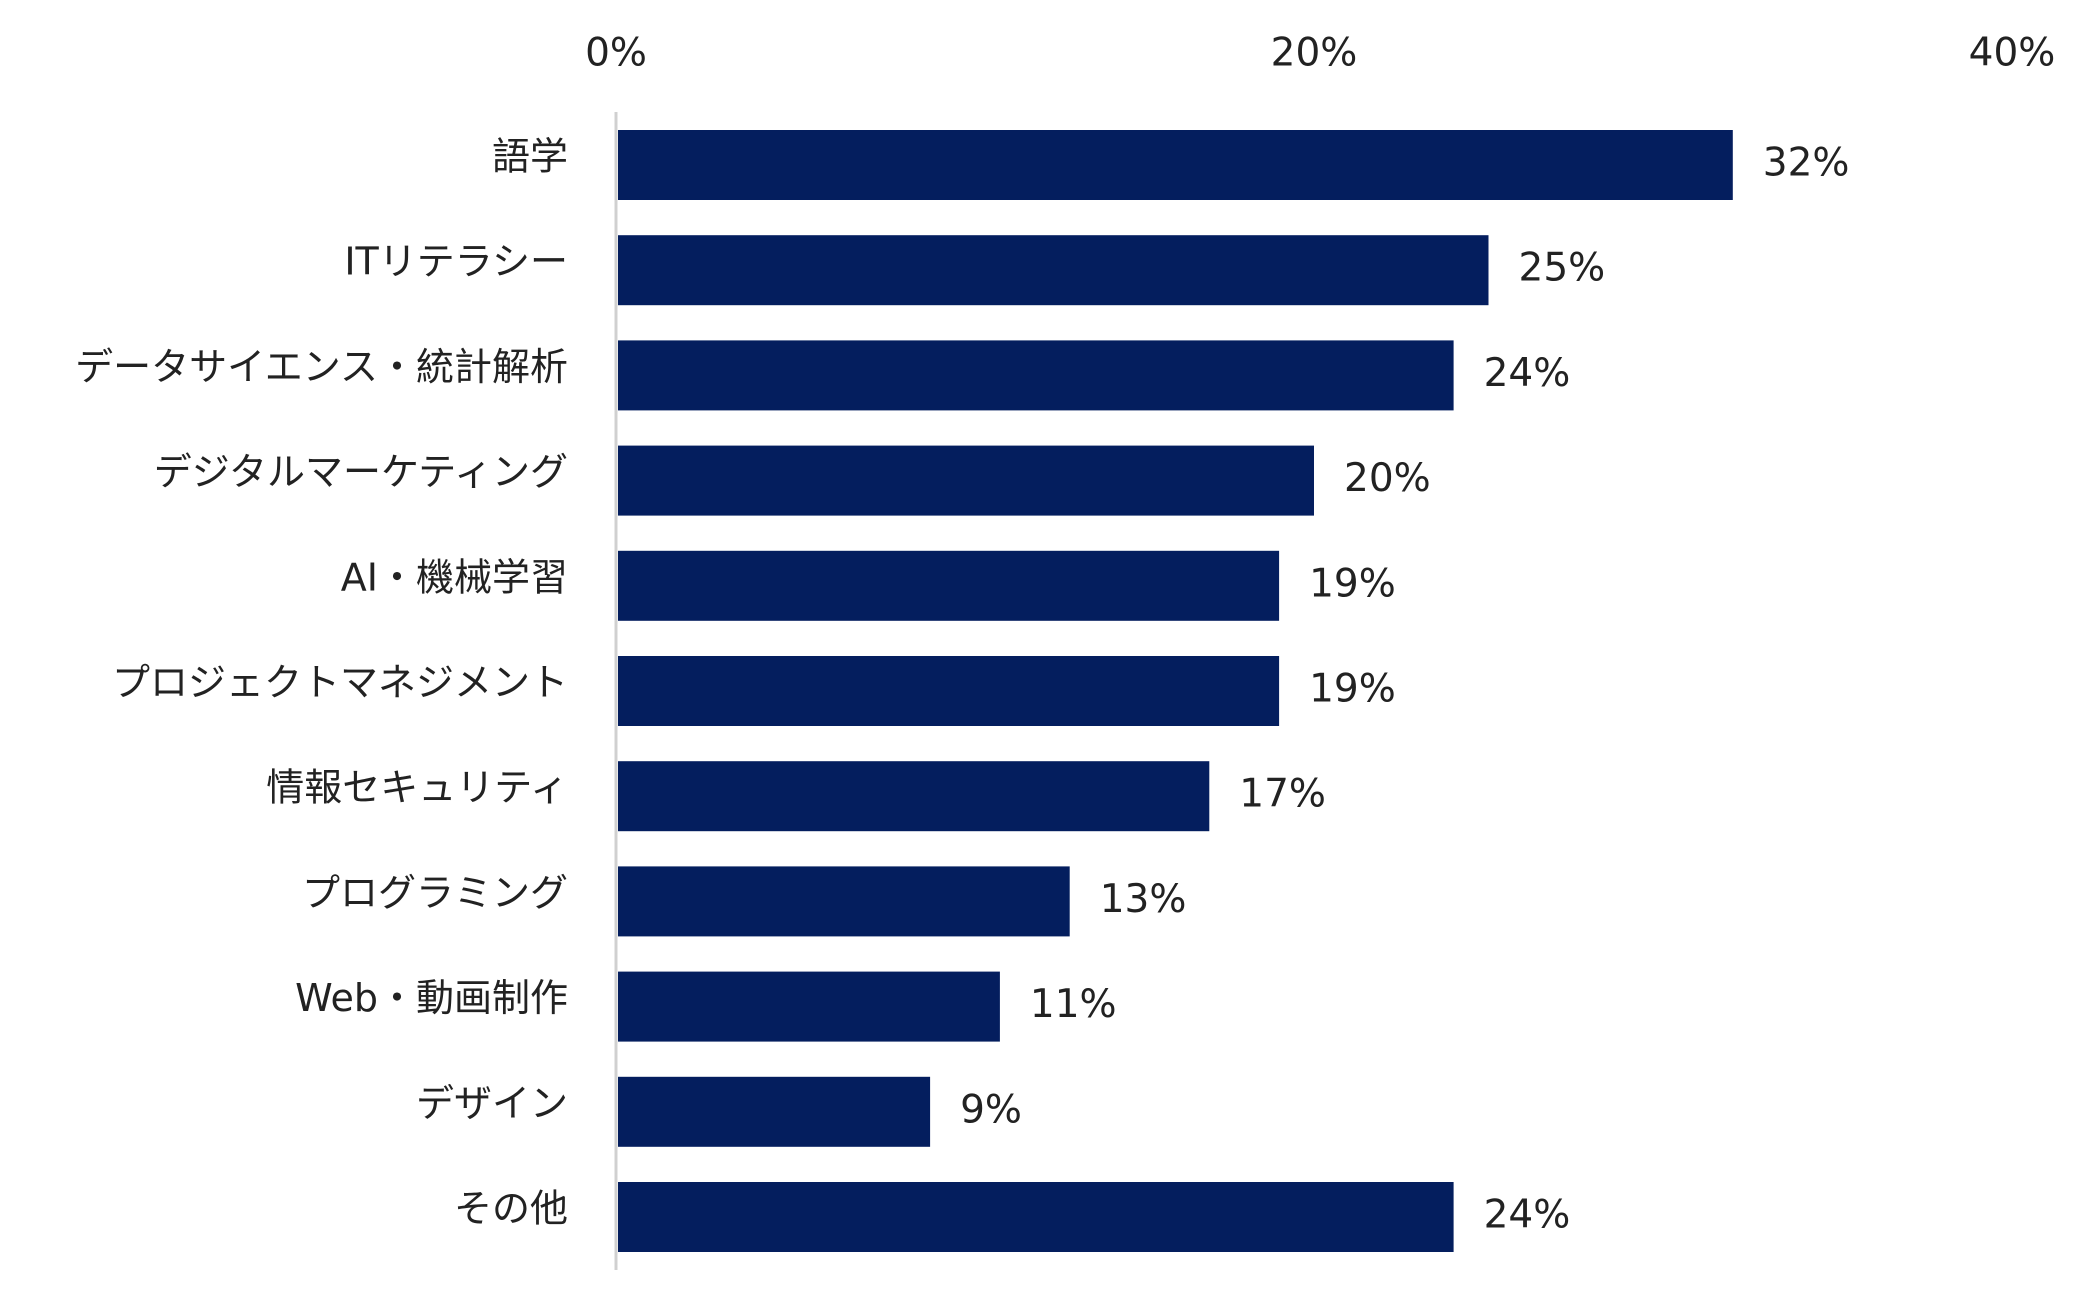 Image resolution: width=2099 pixels, height=1313 pixels. Describe the element at coordinates (456, 262) in the screenshot. I see `category-label: ITリテラシー` at that location.